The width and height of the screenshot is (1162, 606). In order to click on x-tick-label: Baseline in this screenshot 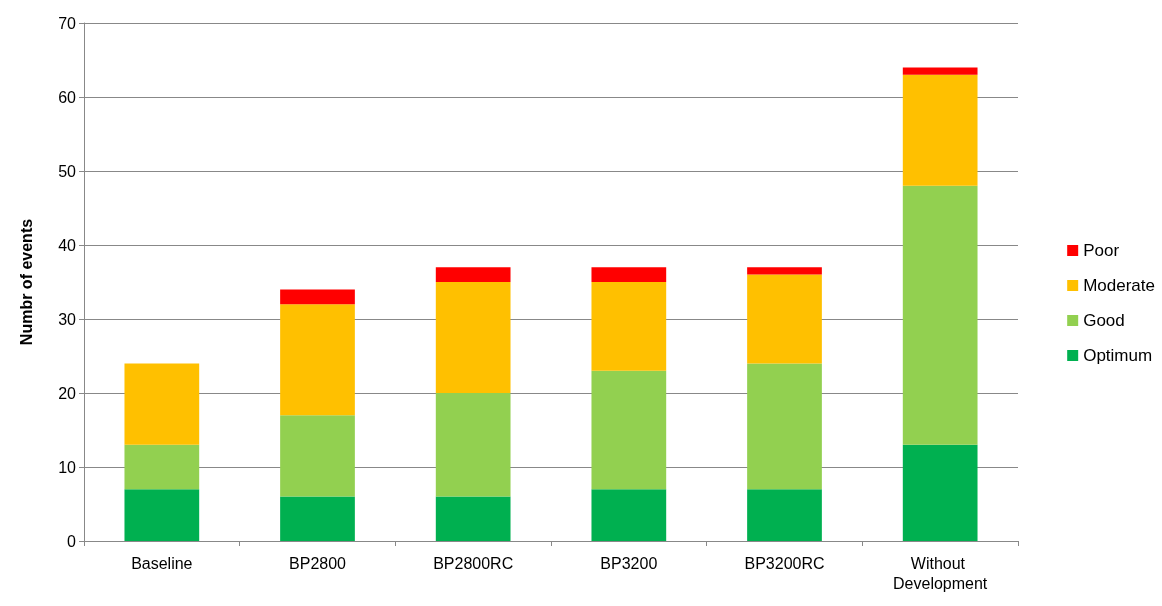, I will do `click(162, 563)`.